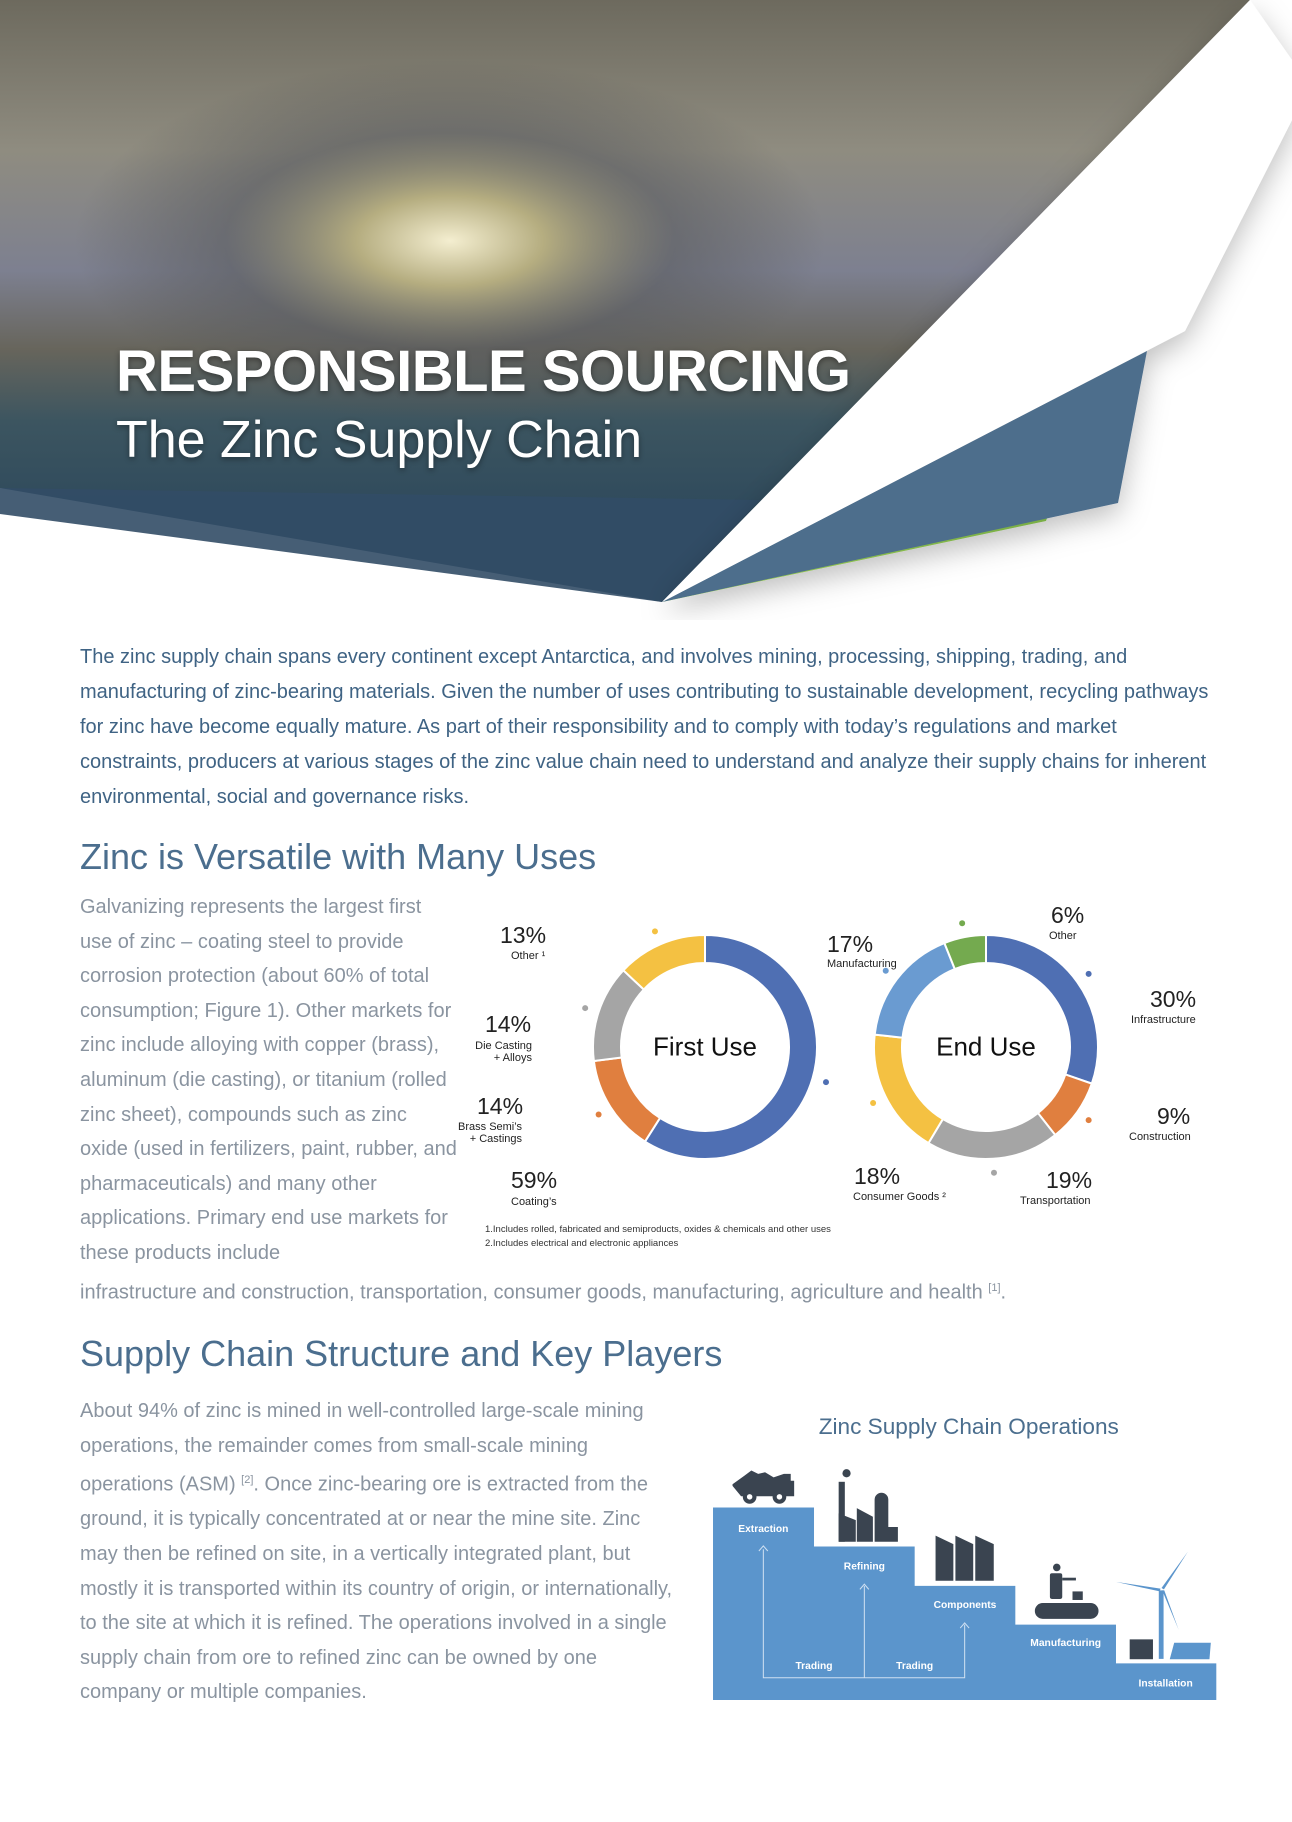 The width and height of the screenshot is (1292, 1822). What do you see at coordinates (1063, 936) in the screenshot?
I see `legend-label: Other` at bounding box center [1063, 936].